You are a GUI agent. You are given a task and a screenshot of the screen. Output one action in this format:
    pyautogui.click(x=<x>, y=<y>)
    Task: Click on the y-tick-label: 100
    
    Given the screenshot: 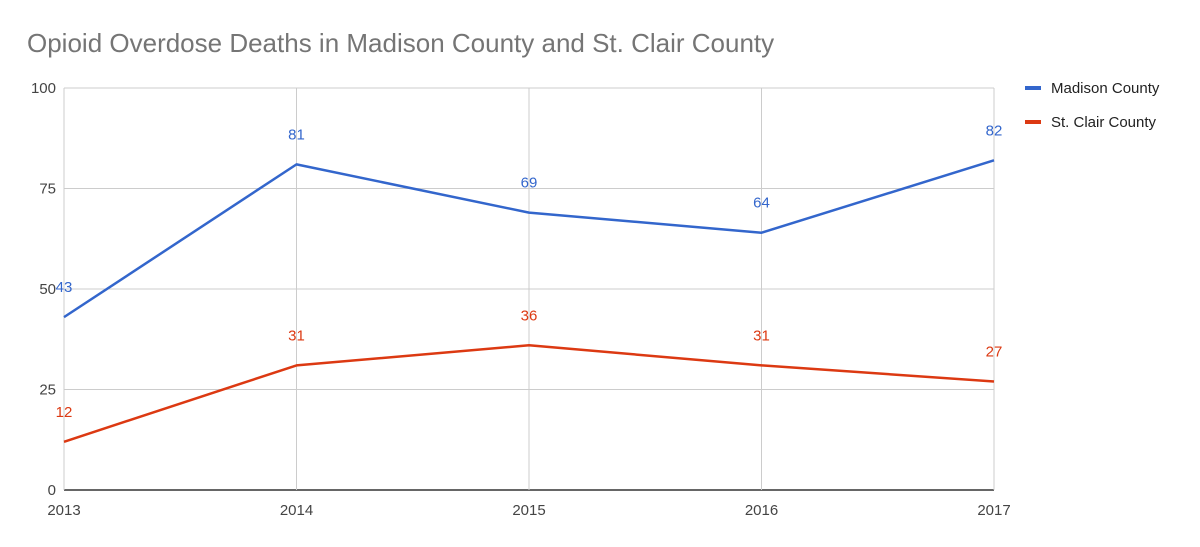 What is the action you would take?
    pyautogui.click(x=43, y=88)
    